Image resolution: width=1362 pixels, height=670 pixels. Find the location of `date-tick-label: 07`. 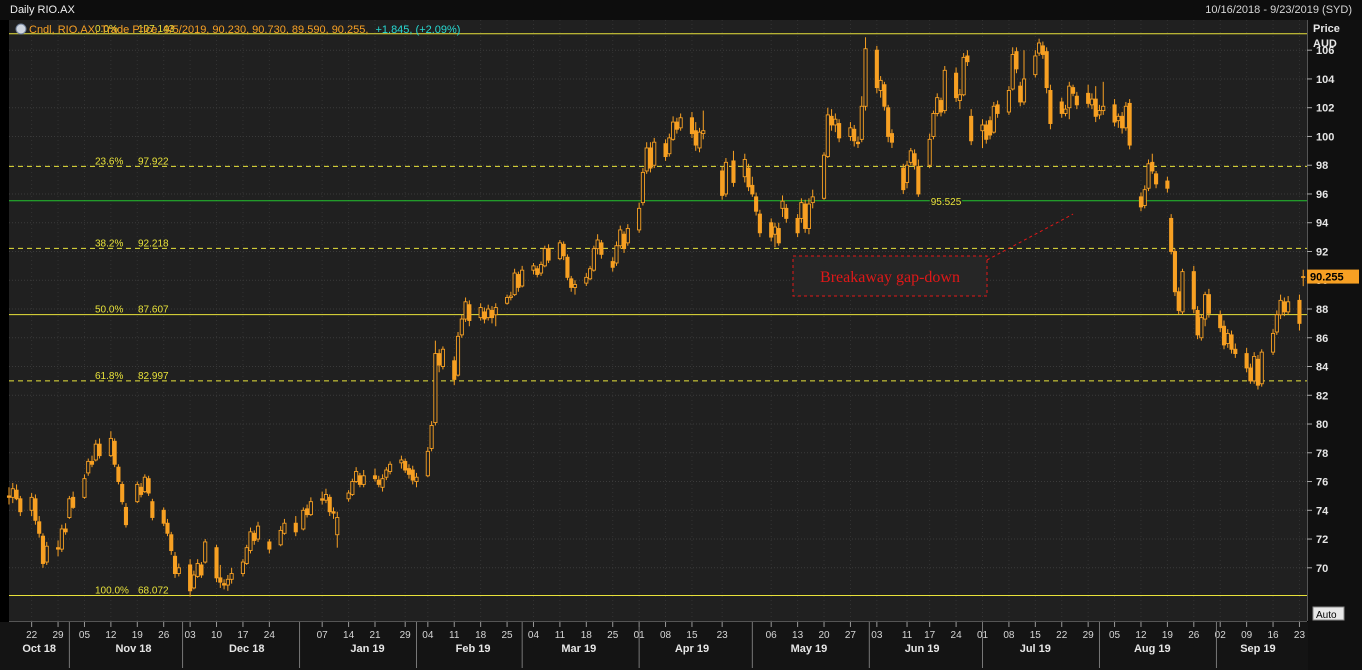

date-tick-label: 07 is located at coordinates (323, 635).